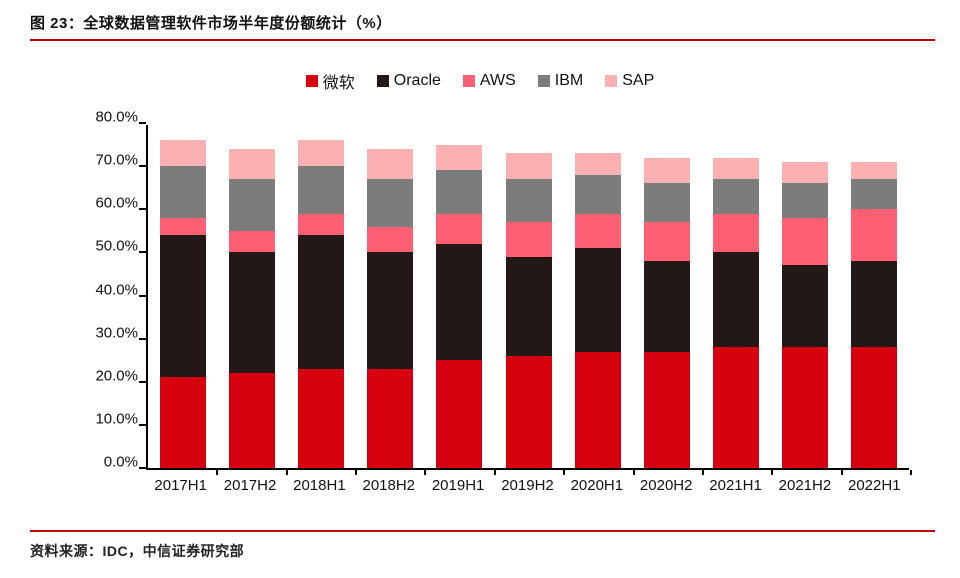  Describe the element at coordinates (338, 83) in the screenshot. I see `legend-label: 微软` at that location.